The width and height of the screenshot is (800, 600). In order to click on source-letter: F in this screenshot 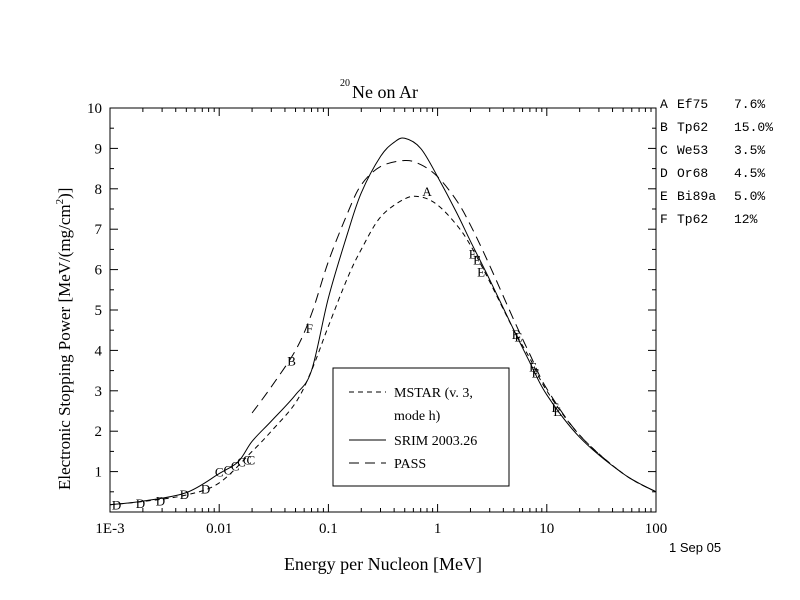, I will do `click(664, 219)`.